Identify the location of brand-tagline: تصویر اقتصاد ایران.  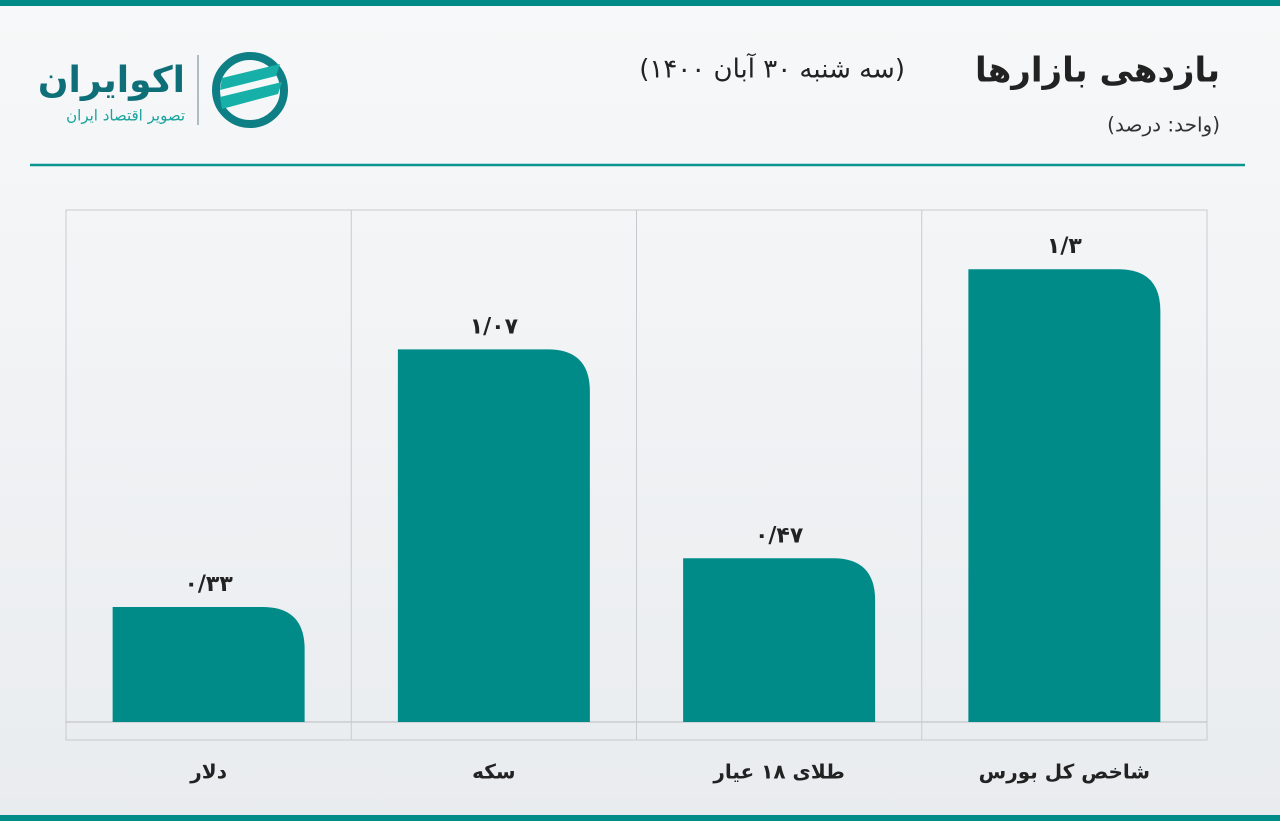
(125, 116).